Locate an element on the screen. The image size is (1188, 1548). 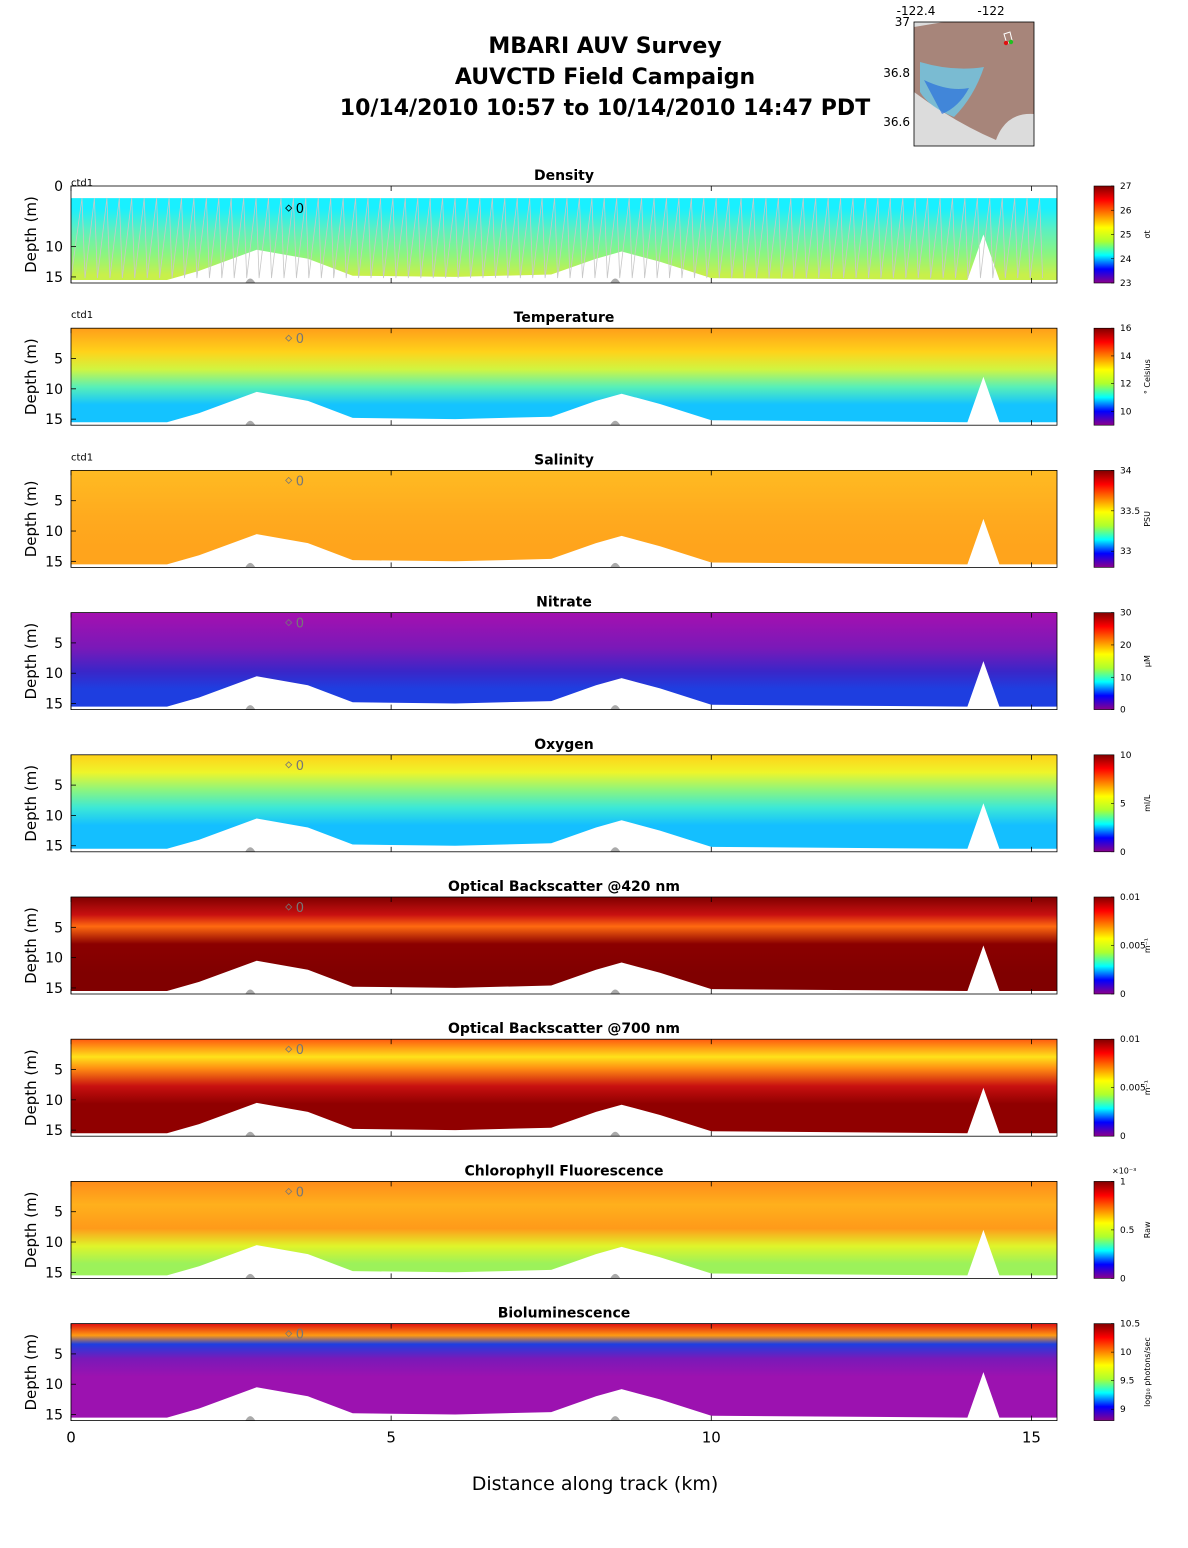
field-temperature is located at coordinates (564, 375).